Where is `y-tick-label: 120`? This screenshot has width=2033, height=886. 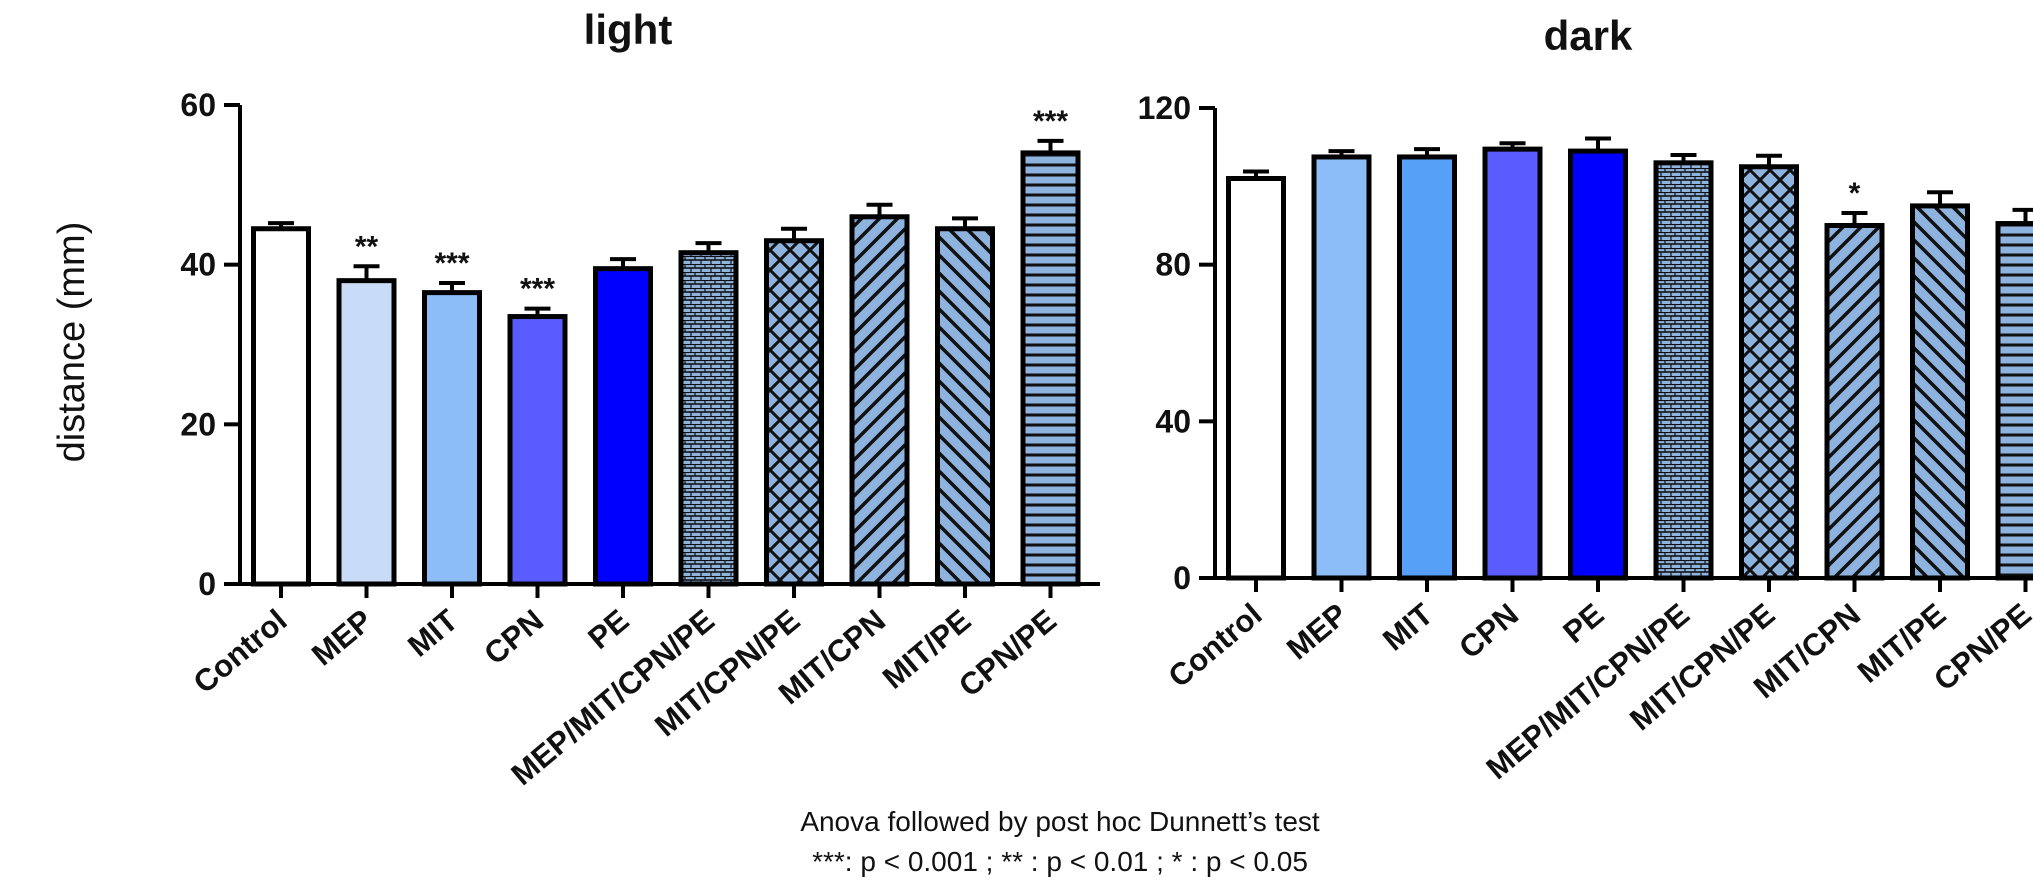 y-tick-label: 120 is located at coordinates (1164, 108).